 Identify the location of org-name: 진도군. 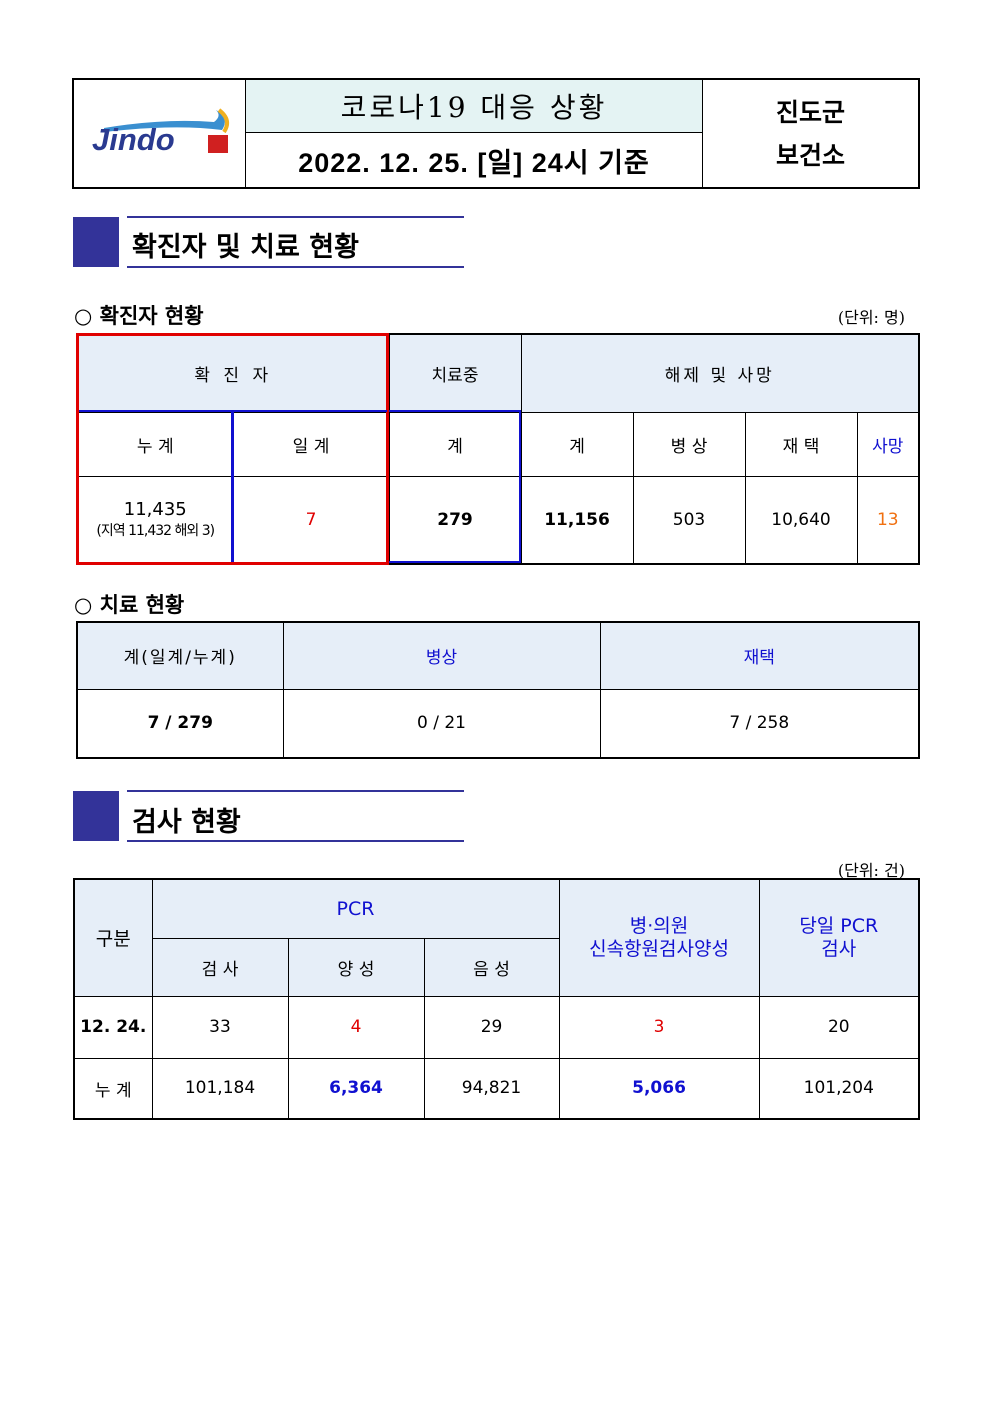
(810, 112).